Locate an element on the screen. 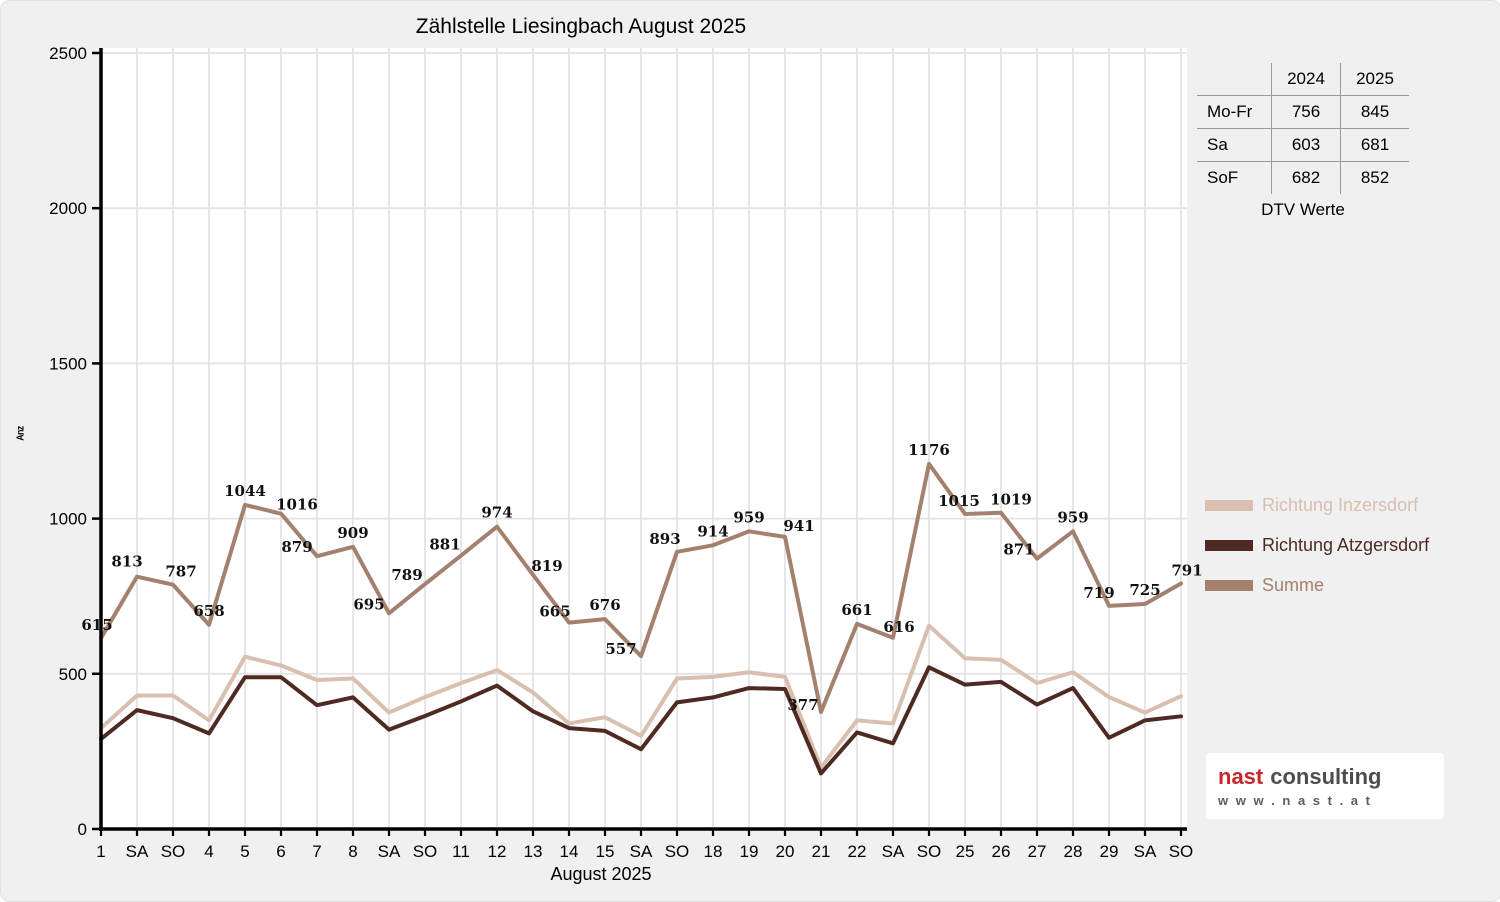 This screenshot has height=902, width=1500. x-tick-label: 6 is located at coordinates (280, 851).